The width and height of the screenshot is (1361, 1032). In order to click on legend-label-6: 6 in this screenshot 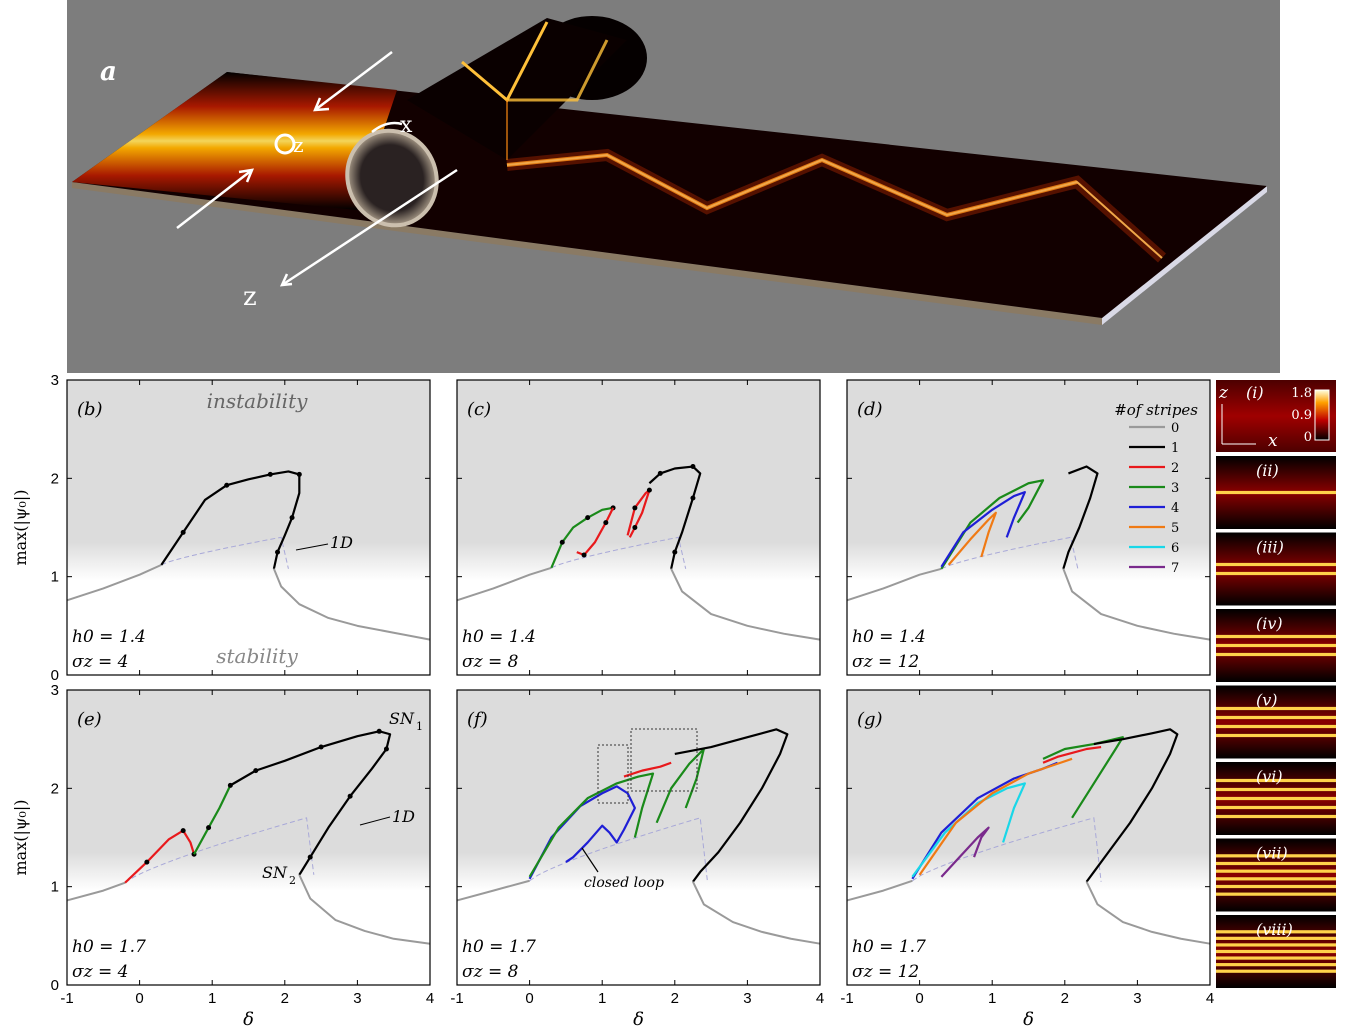, I will do `click(1175, 548)`.